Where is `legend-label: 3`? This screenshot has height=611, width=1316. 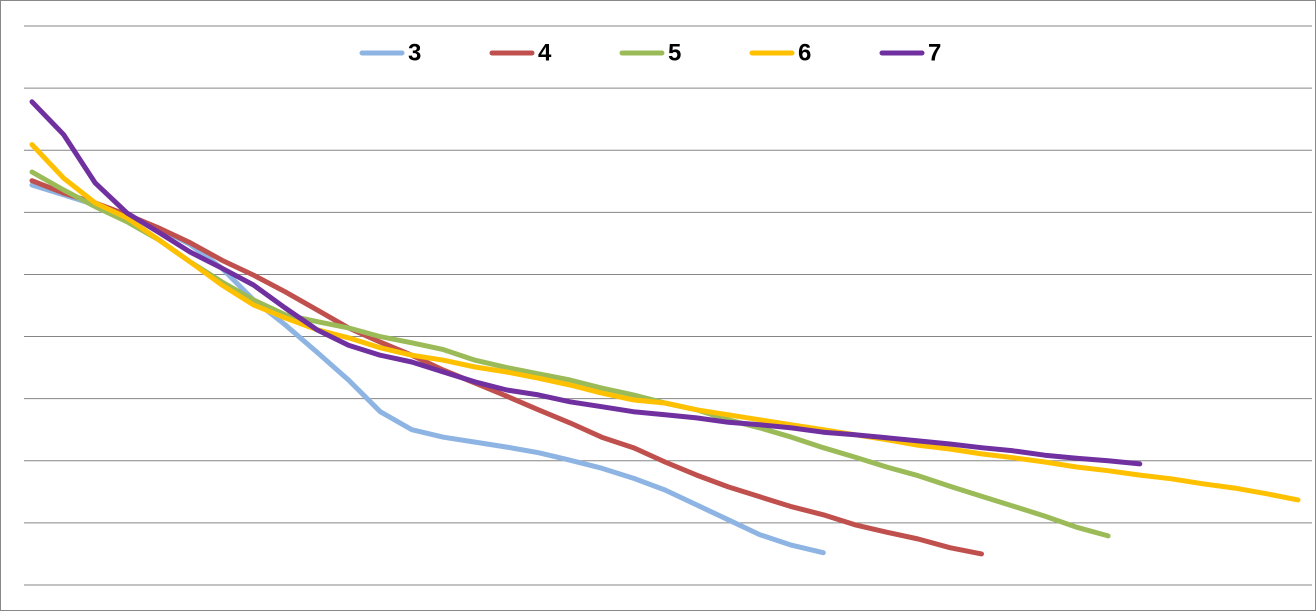
legend-label: 3 is located at coordinates (414, 52).